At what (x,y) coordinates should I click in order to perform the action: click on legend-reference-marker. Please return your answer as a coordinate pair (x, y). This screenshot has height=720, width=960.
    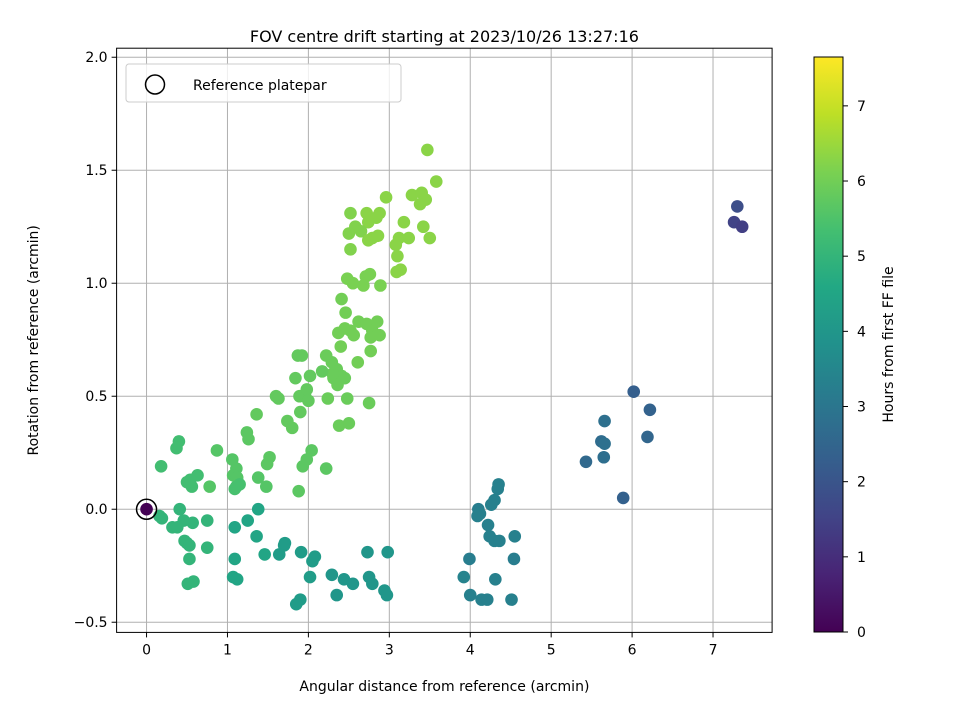
    Looking at the image, I should click on (155, 84).